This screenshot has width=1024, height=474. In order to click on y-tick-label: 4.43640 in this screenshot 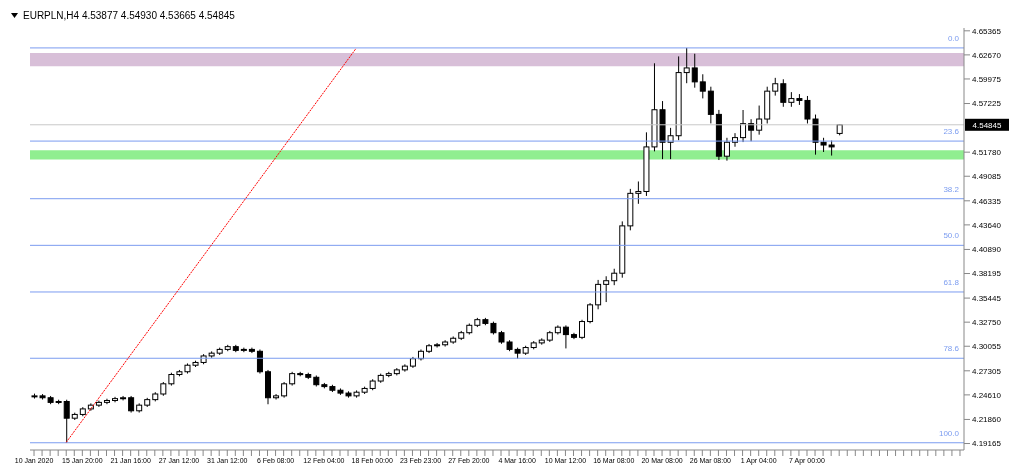, I will do `click(987, 225)`.